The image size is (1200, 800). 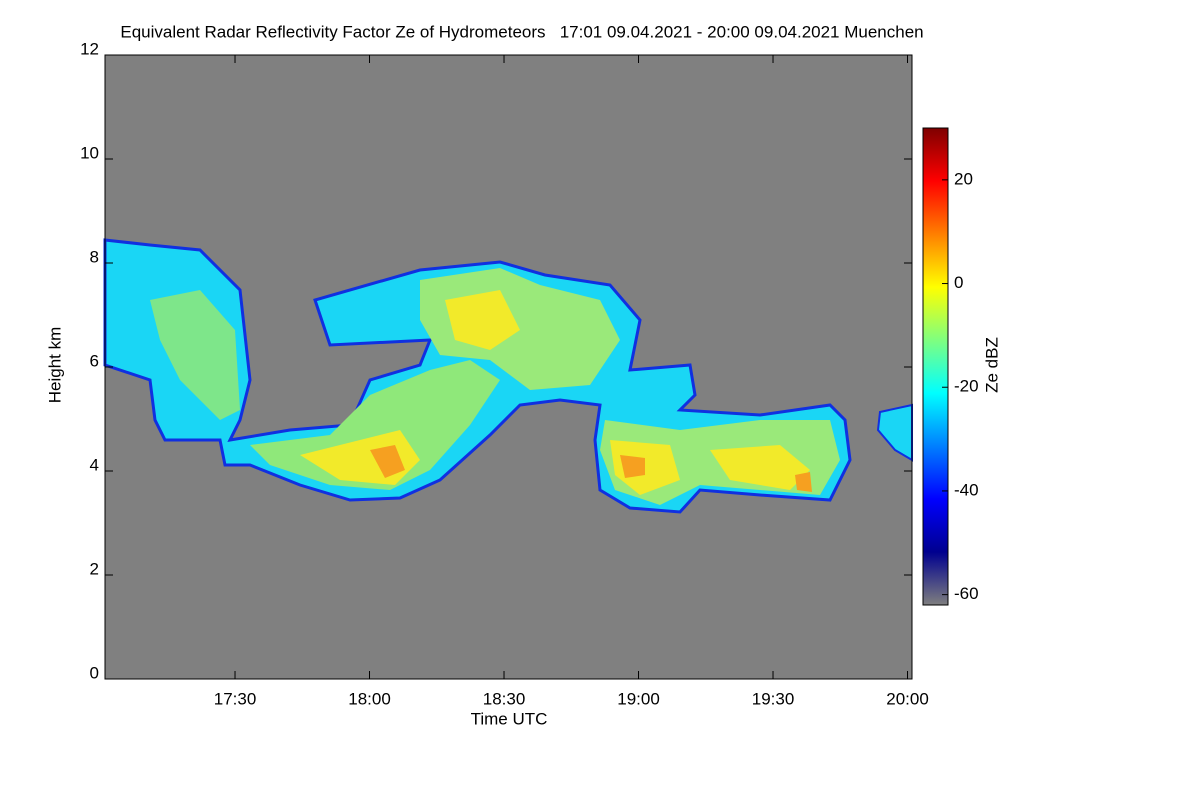 I want to click on x-tick-label: 19:30, so click(x=773, y=698).